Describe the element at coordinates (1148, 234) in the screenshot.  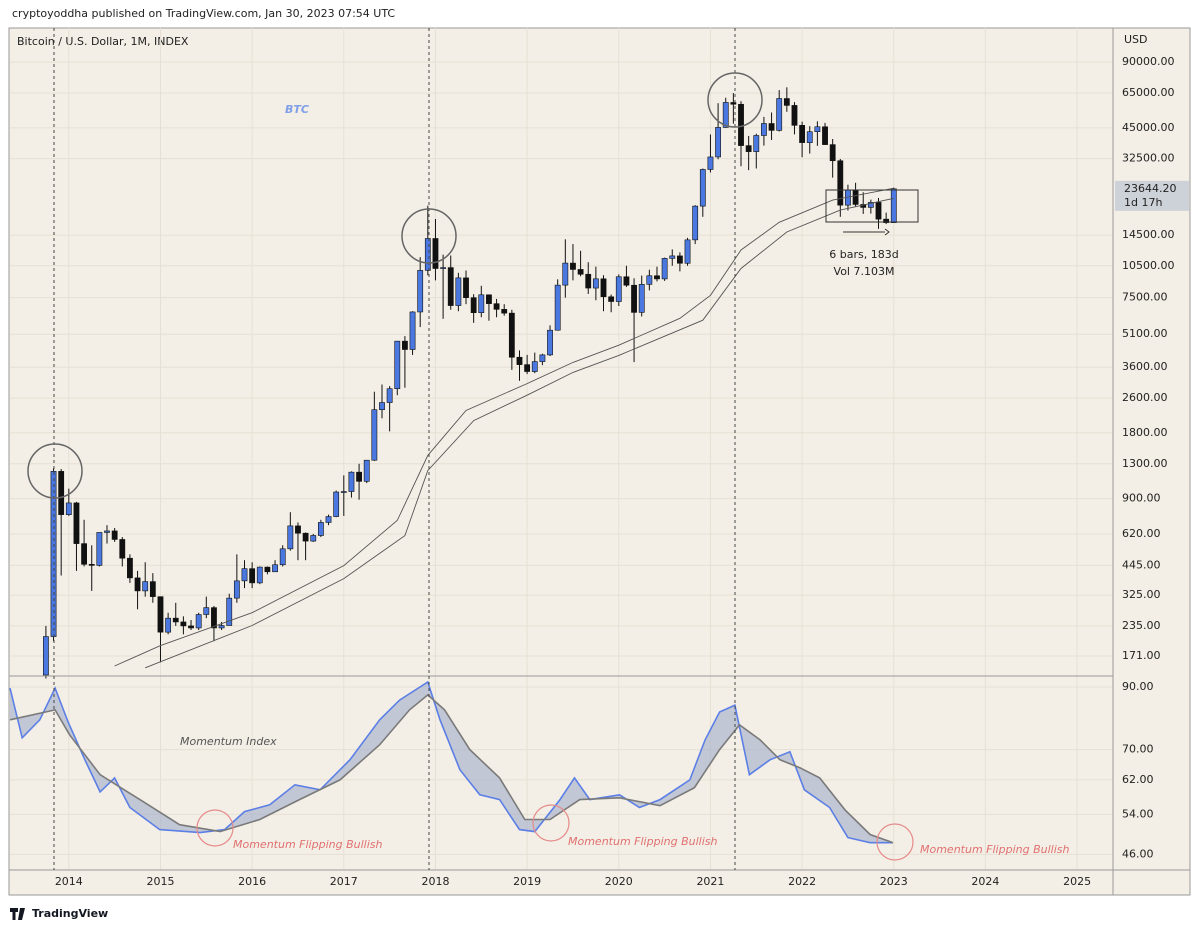
I see `y-tick-label: 14500.00` at that location.